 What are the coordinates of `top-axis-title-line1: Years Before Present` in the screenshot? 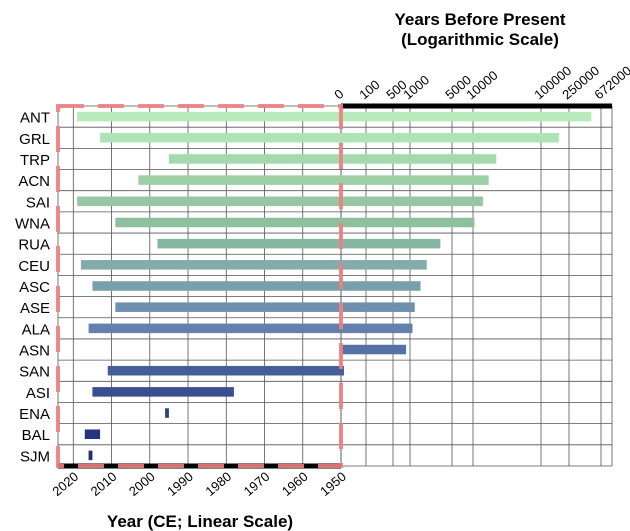 It's located at (480, 19).